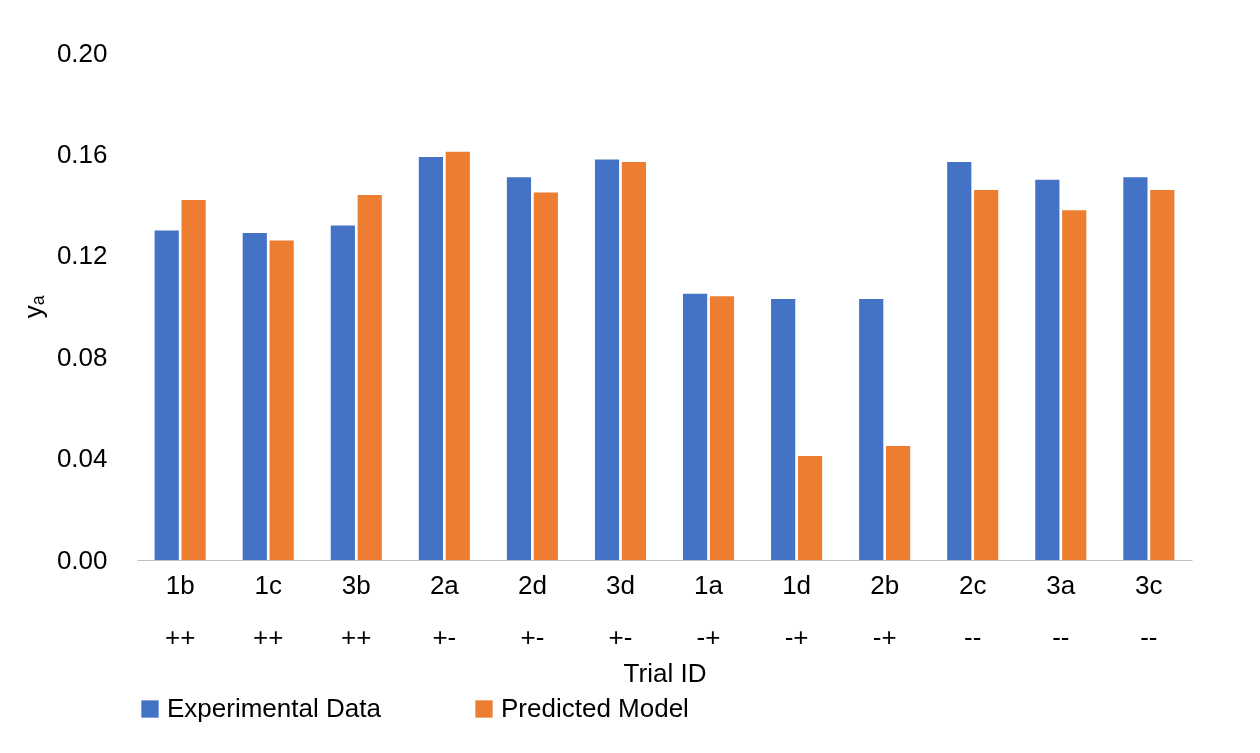 The image size is (1260, 753). Describe the element at coordinates (82, 153) in the screenshot. I see `y-tick-label: 0.16` at that location.